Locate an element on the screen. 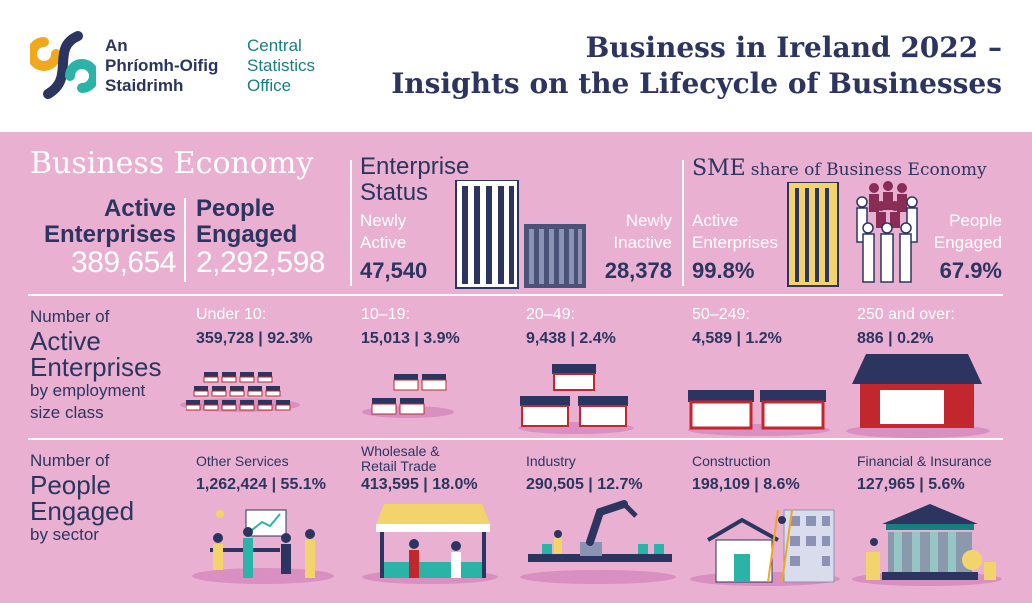 Image resolution: width=1032 pixels, height=603 pixels. size-class-label: 20–49: is located at coordinates (550, 314).